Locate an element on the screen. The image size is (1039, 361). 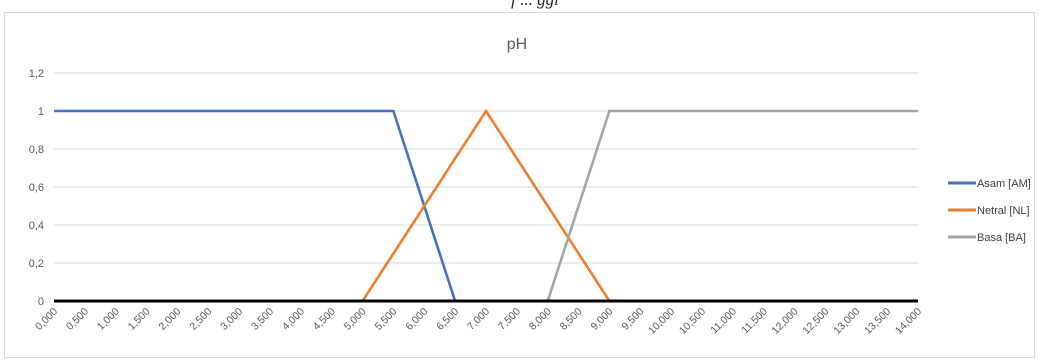
x-tick-label: 13,500 is located at coordinates (877, 321).